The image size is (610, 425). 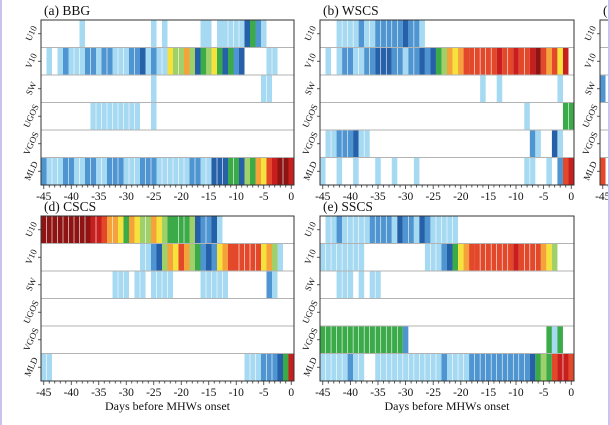 I want to click on panel-title: (c), so click(x=606, y=10).